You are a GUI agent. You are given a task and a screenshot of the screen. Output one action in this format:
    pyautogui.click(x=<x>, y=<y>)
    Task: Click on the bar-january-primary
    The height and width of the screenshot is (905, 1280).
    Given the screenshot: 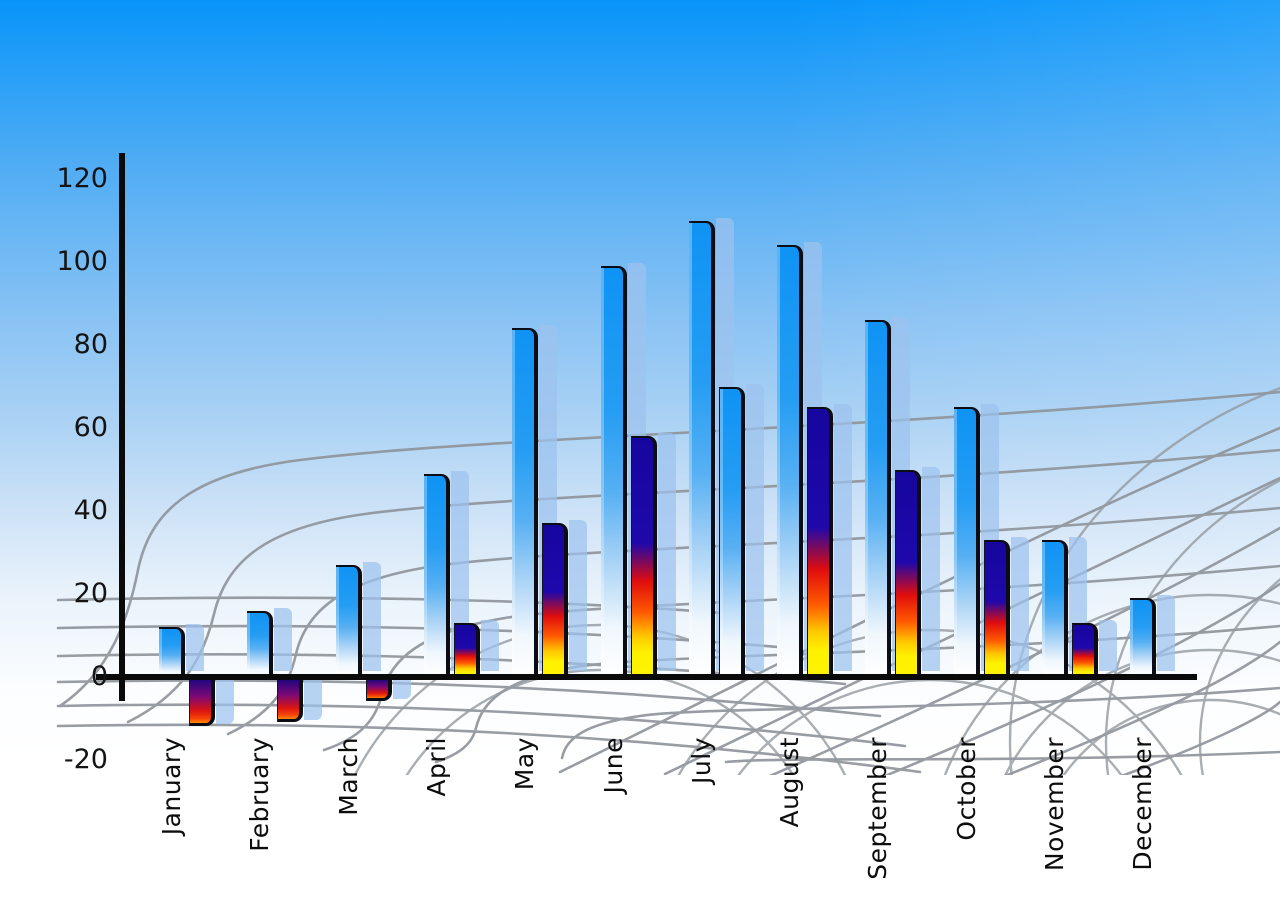 What is the action you would take?
    pyautogui.click(x=172, y=652)
    